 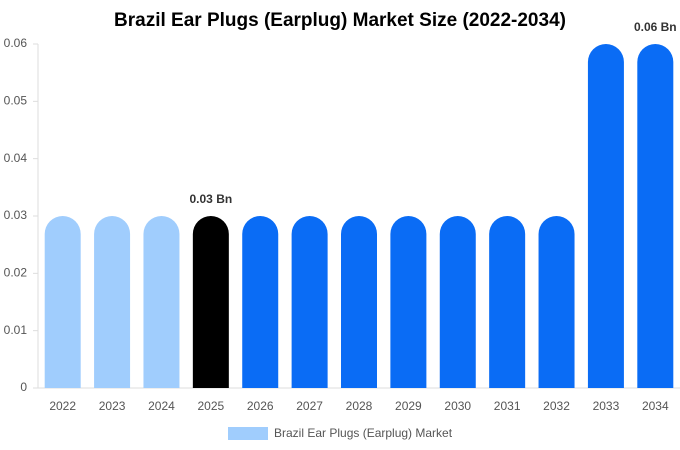 I want to click on x-tick-label: 2026, so click(x=260, y=406).